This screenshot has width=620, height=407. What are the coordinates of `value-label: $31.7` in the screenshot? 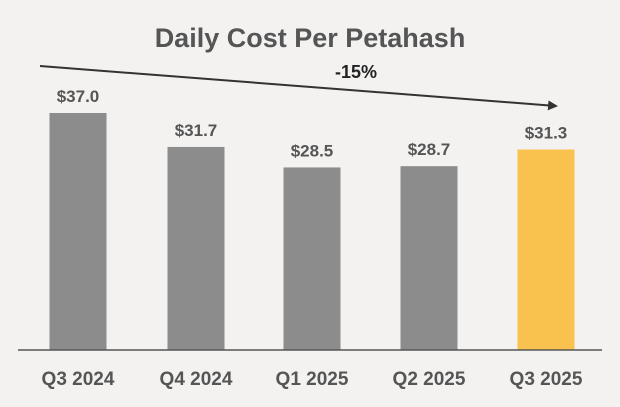 It's located at (196, 130).